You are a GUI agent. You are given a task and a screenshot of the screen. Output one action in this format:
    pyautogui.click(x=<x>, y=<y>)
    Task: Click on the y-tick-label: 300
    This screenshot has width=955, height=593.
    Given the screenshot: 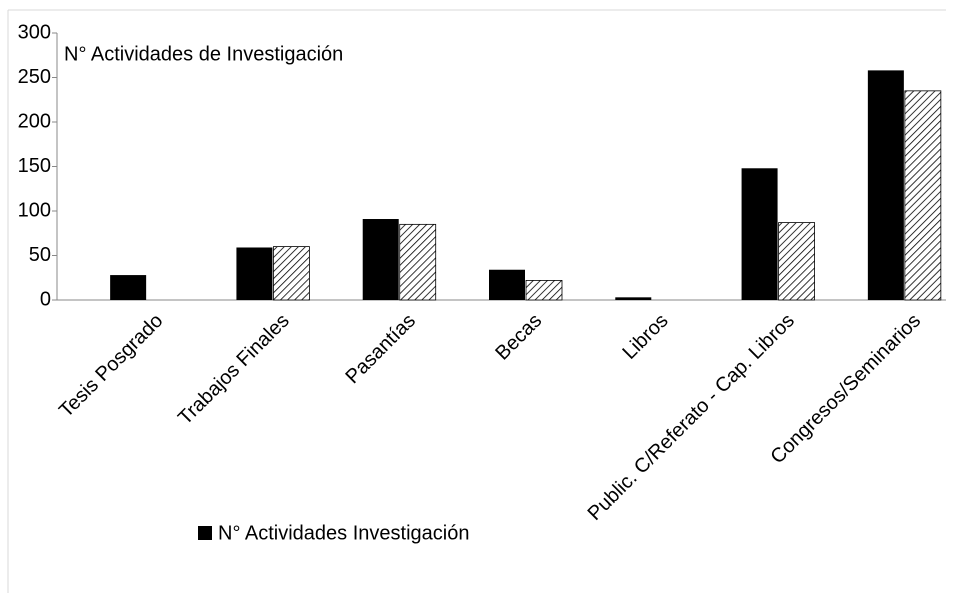 What is the action you would take?
    pyautogui.click(x=34, y=32)
    